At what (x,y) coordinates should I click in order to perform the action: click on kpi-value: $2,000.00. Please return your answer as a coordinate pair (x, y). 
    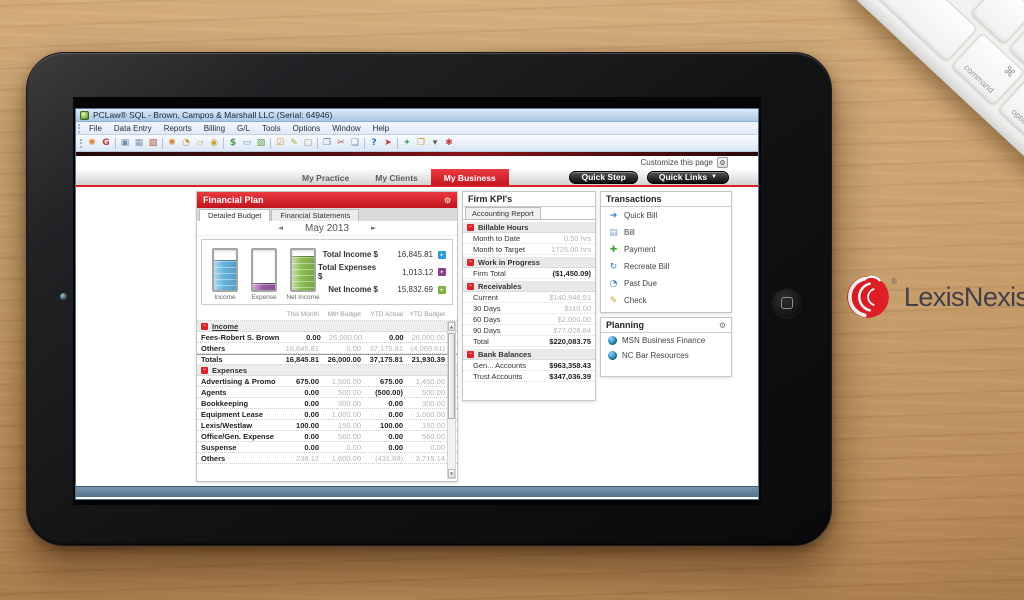
    Looking at the image, I should click on (574, 319).